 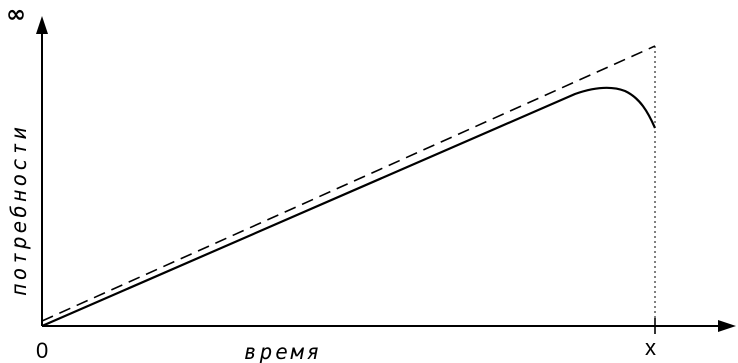 What do you see at coordinates (283, 351) in the screenshot?
I see `x-axis-label: время` at bounding box center [283, 351].